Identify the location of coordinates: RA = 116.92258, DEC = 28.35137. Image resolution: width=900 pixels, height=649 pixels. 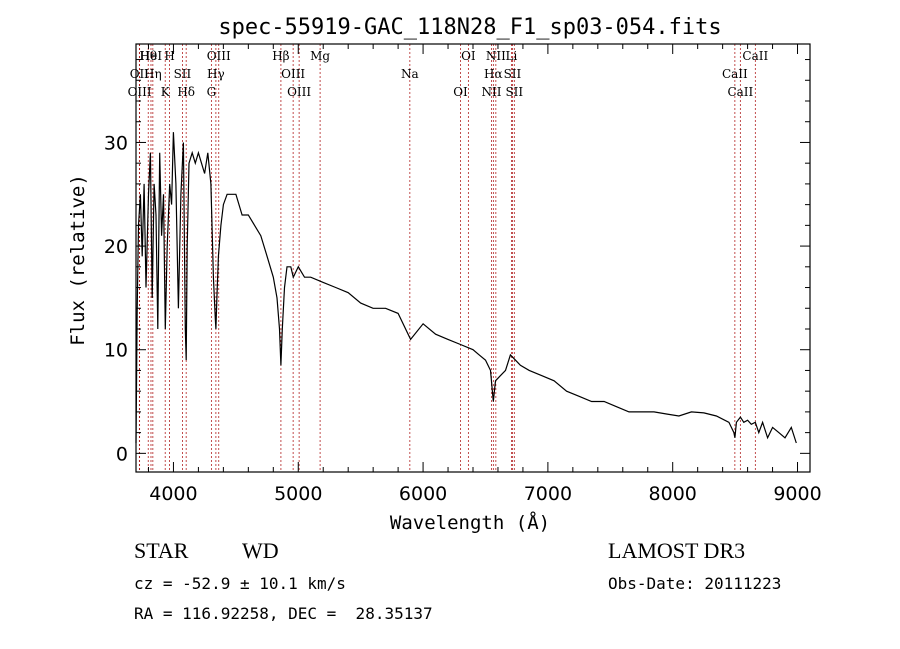
(283, 613).